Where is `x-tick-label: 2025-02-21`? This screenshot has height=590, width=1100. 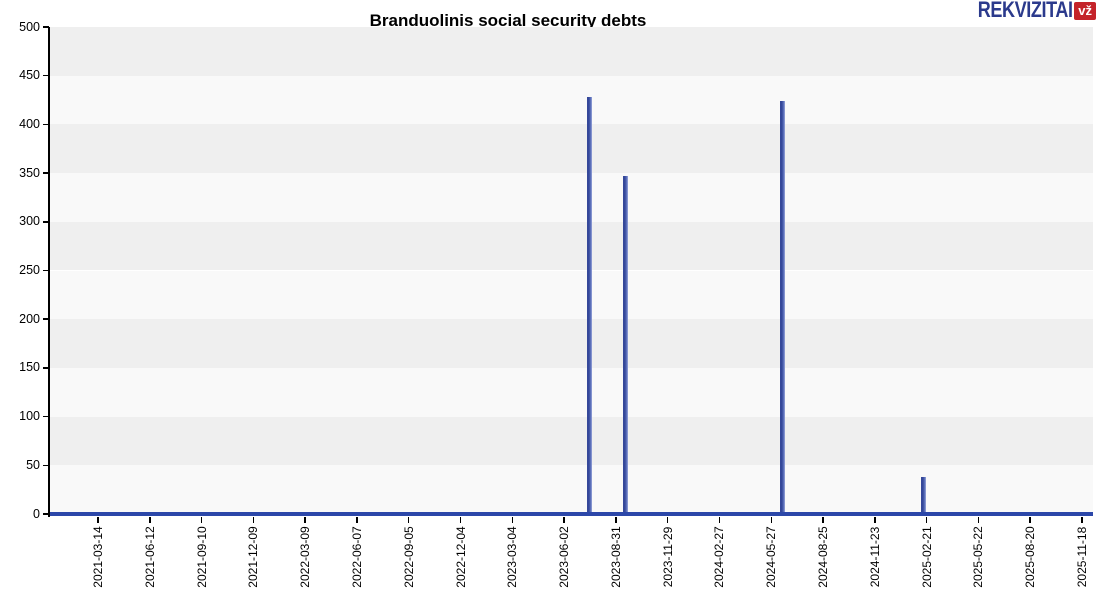 x-tick-label: 2025-02-21 is located at coordinates (926, 557).